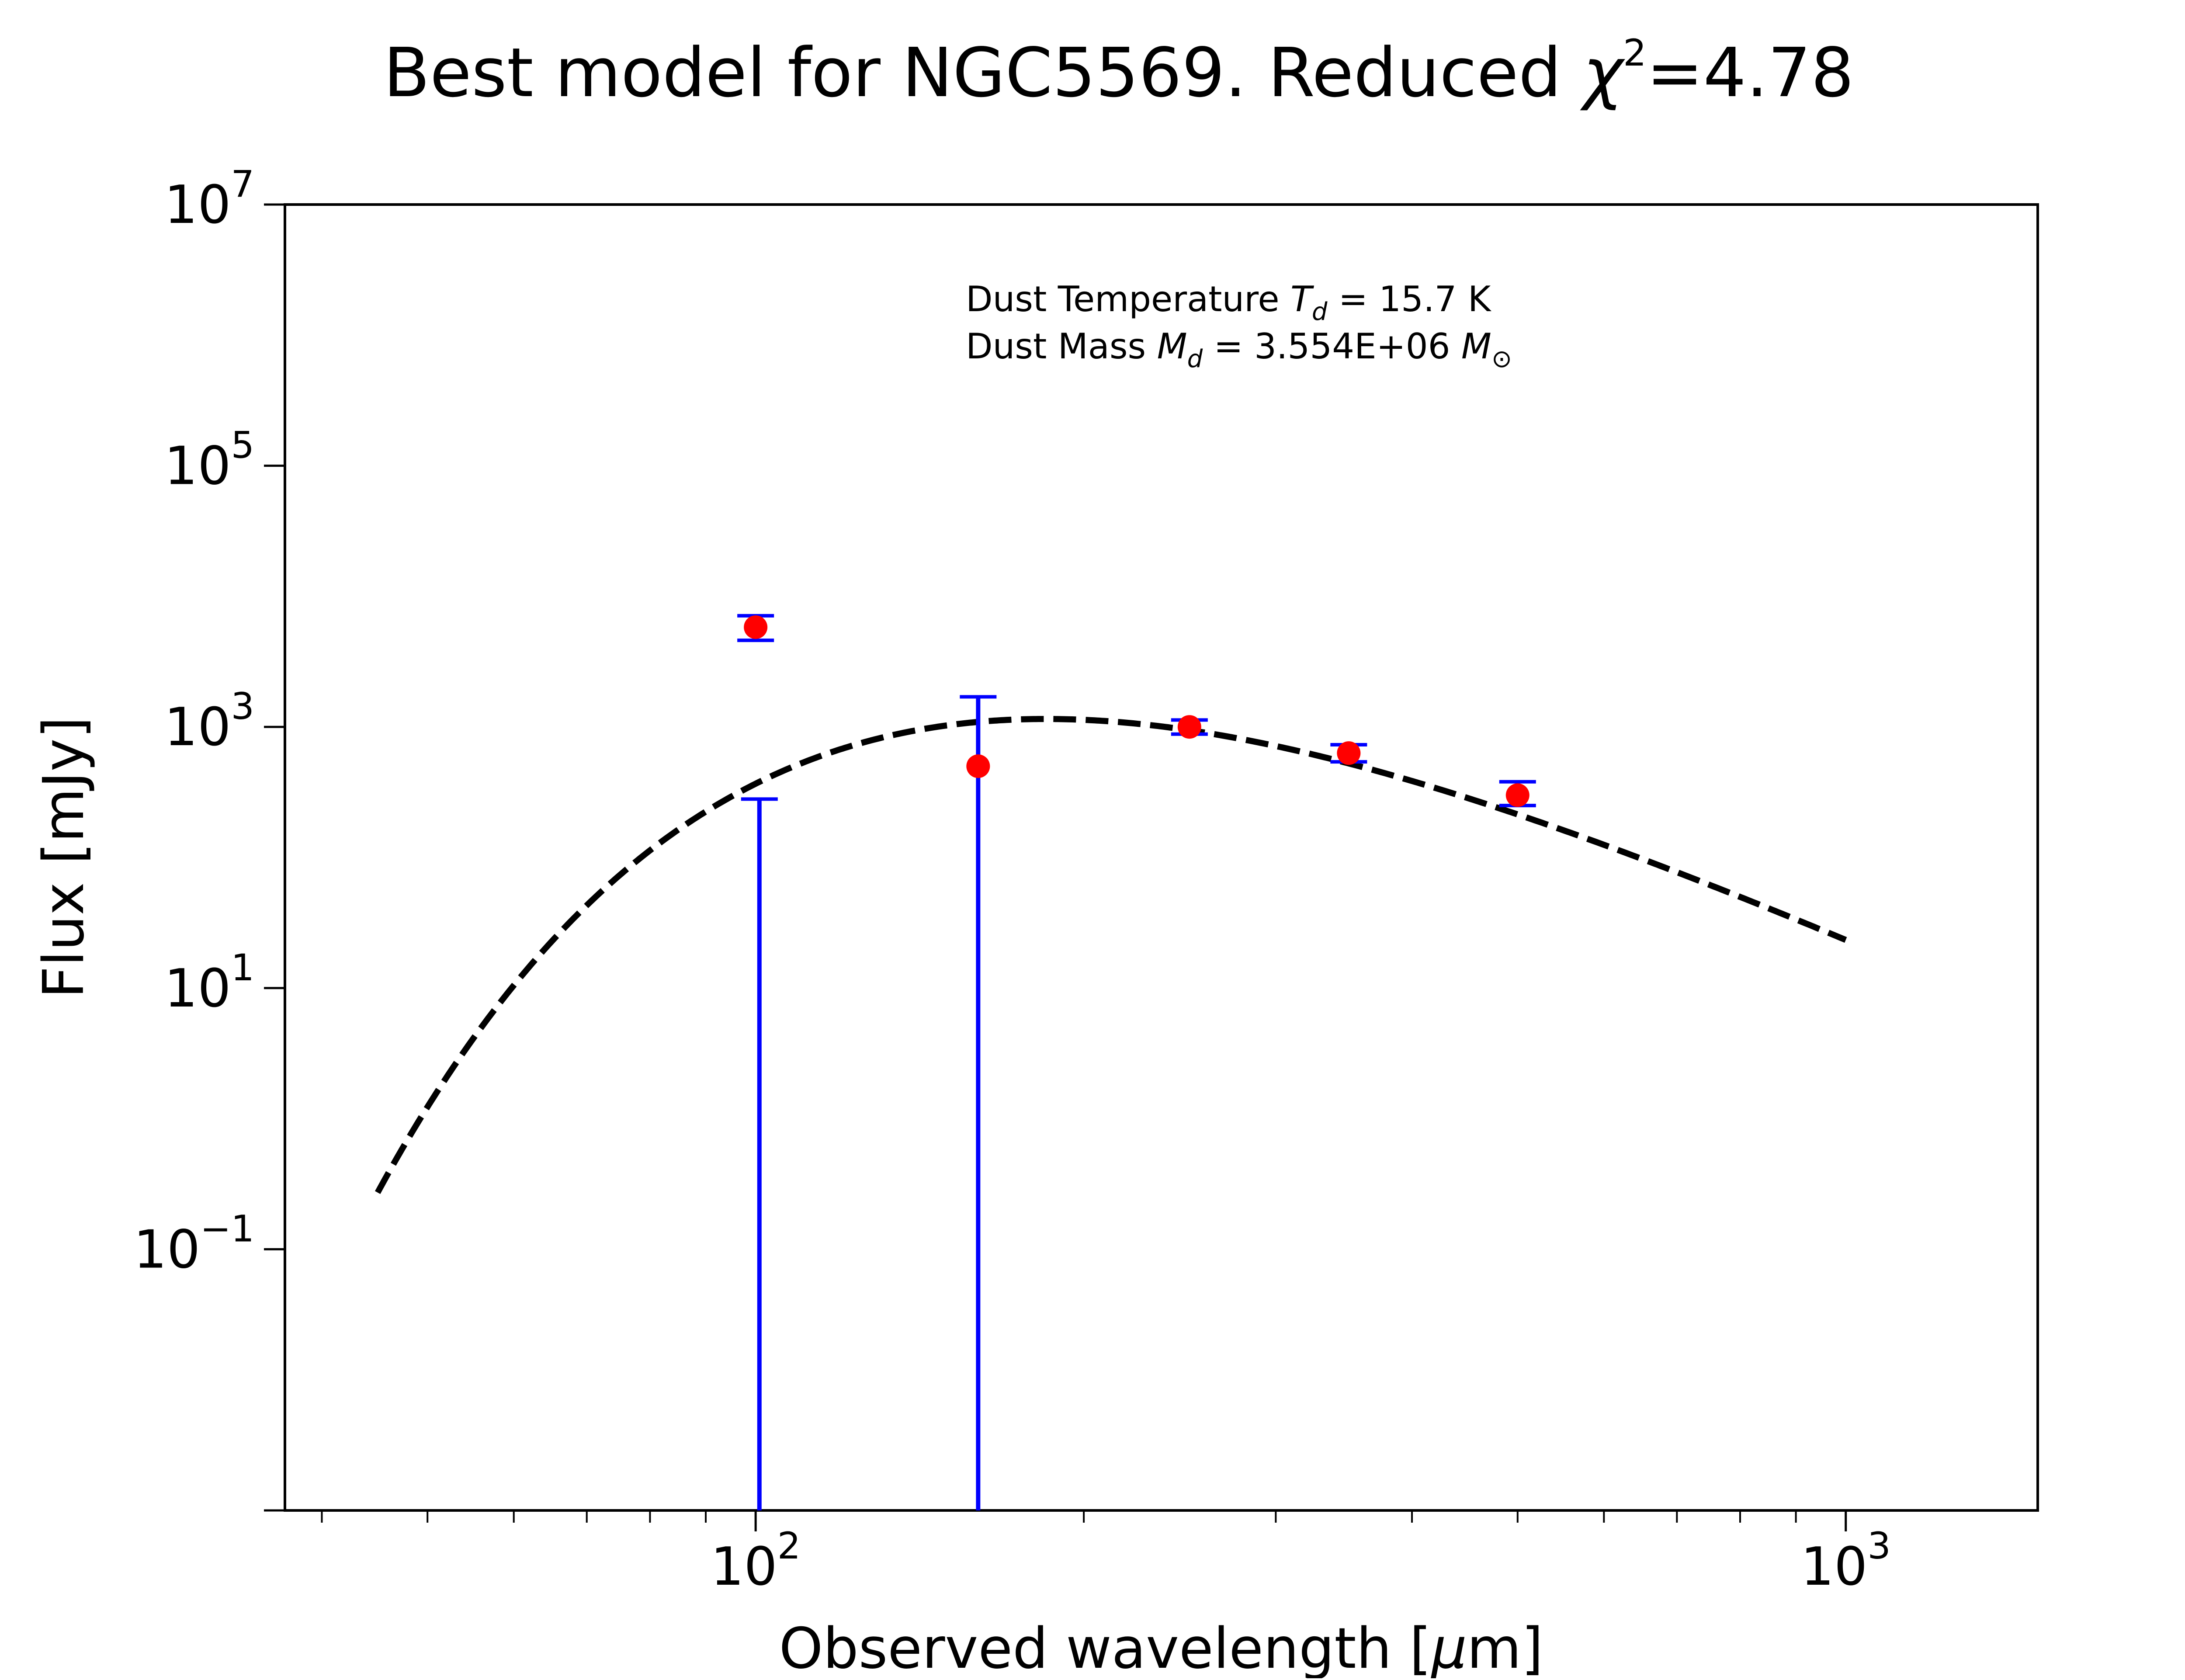  Describe the element at coordinates (1137, 711) in the screenshot. I see `data-point-layer` at that location.